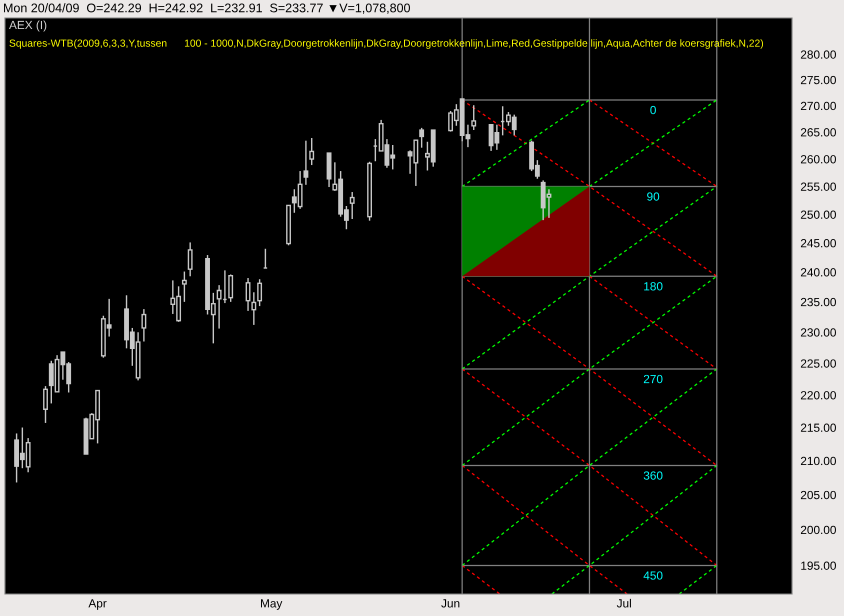 This screenshot has height=616, width=844. Describe the element at coordinates (653, 575) in the screenshot. I see `annotation: 450` at that location.